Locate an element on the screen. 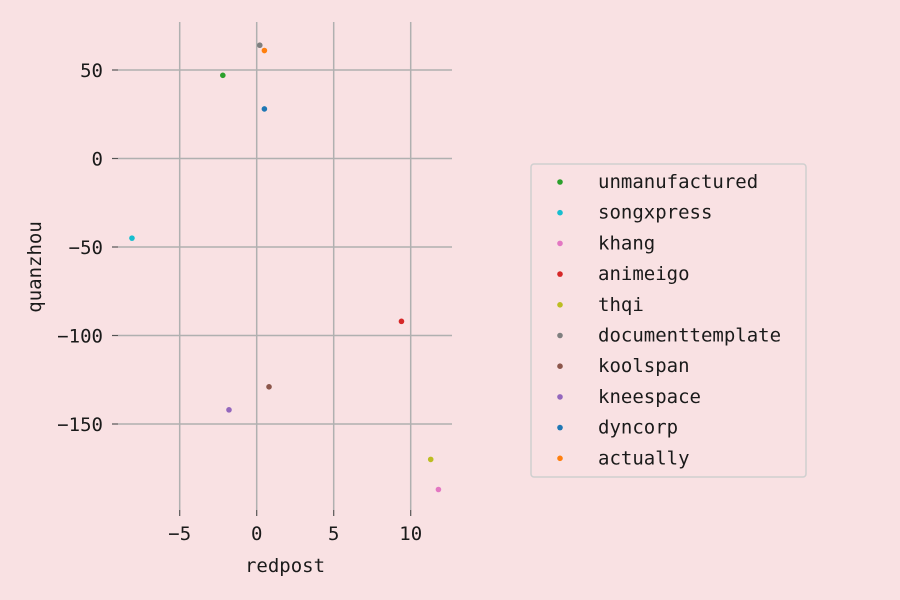 This screenshot has width=900, height=600. legend-marker-documenttemplate is located at coordinates (560, 335).